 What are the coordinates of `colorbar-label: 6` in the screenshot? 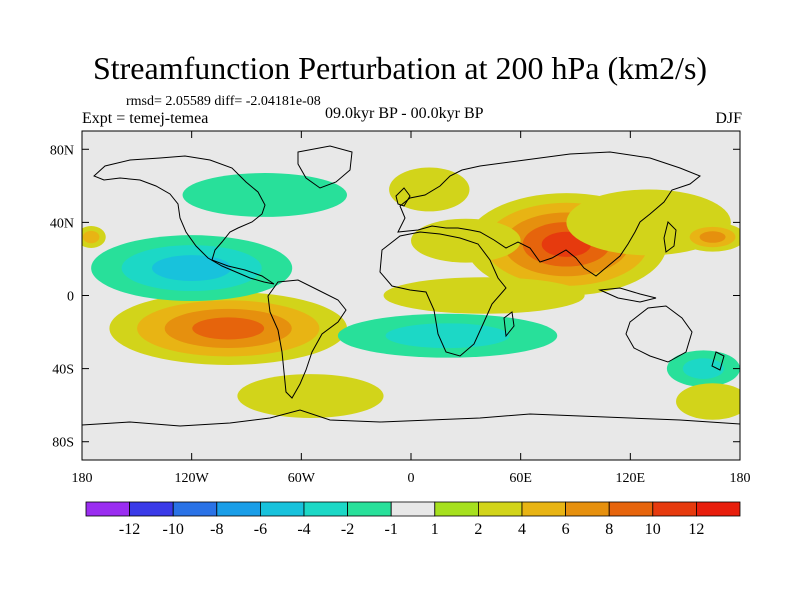 It's located at (566, 529).